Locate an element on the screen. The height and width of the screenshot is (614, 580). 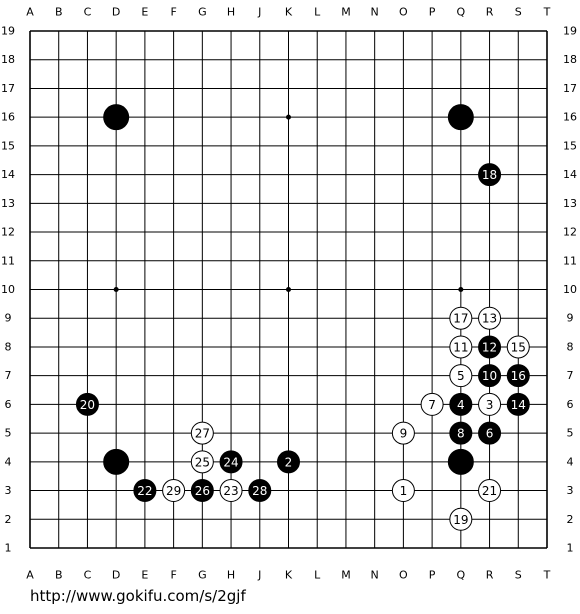
move-number: 22 is located at coordinates (144, 491).